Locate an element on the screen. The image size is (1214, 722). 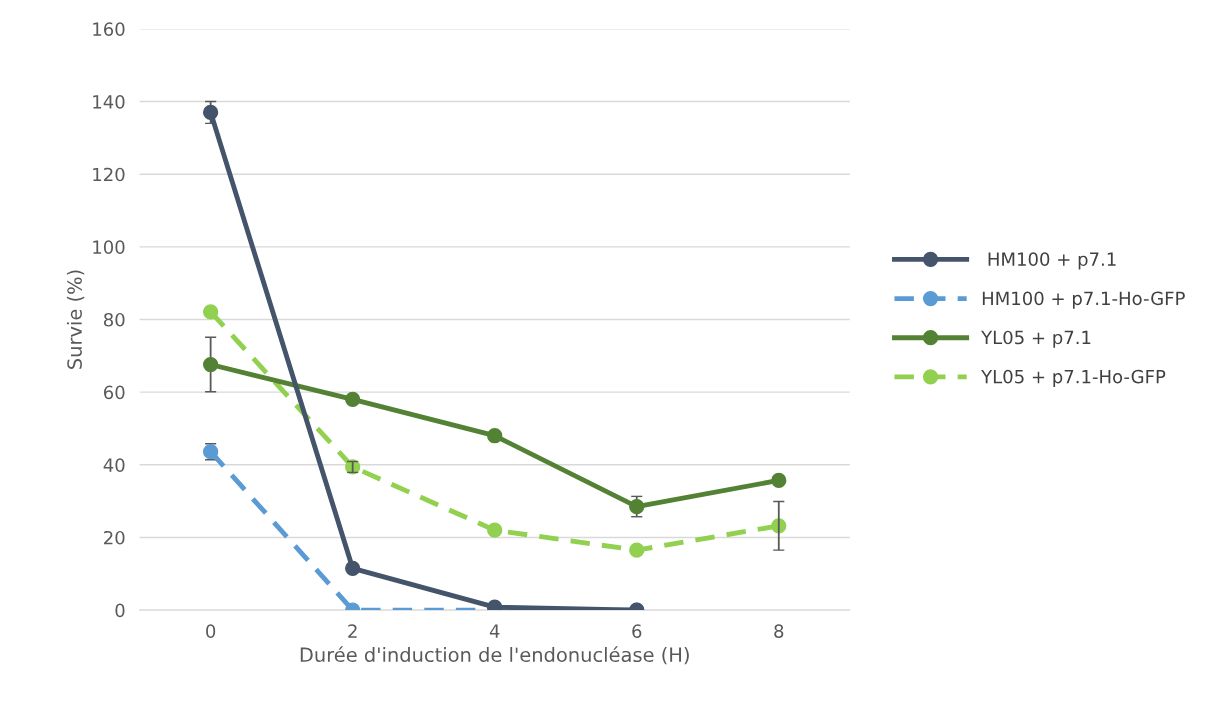
x-axis-title: Durée d'induction de l'endonucléase (H) is located at coordinates (494, 655).